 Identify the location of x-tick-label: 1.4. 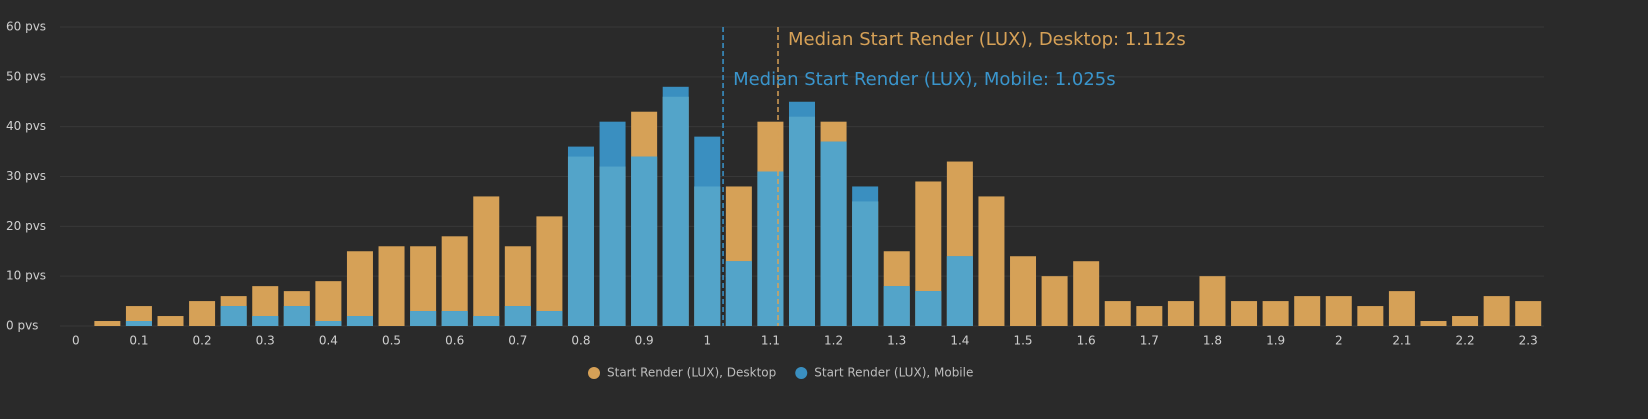
(959, 341).